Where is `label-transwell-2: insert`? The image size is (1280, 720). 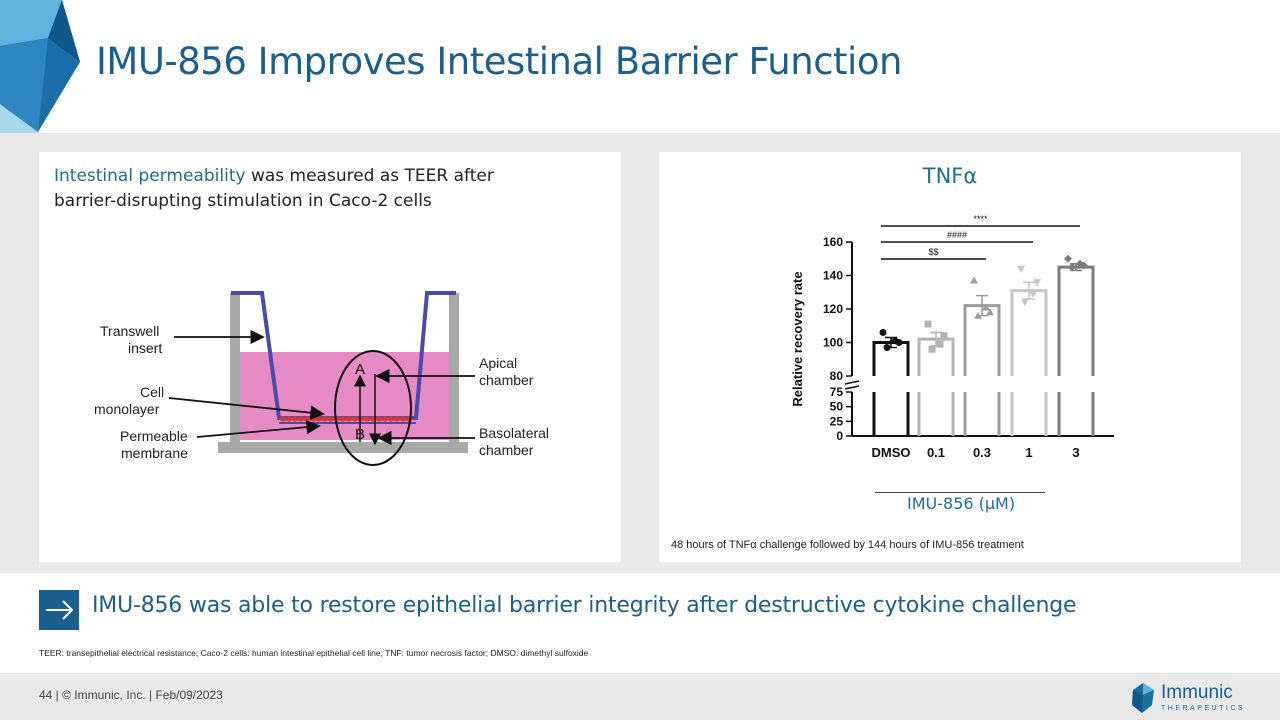 label-transwell-2: insert is located at coordinates (145, 348).